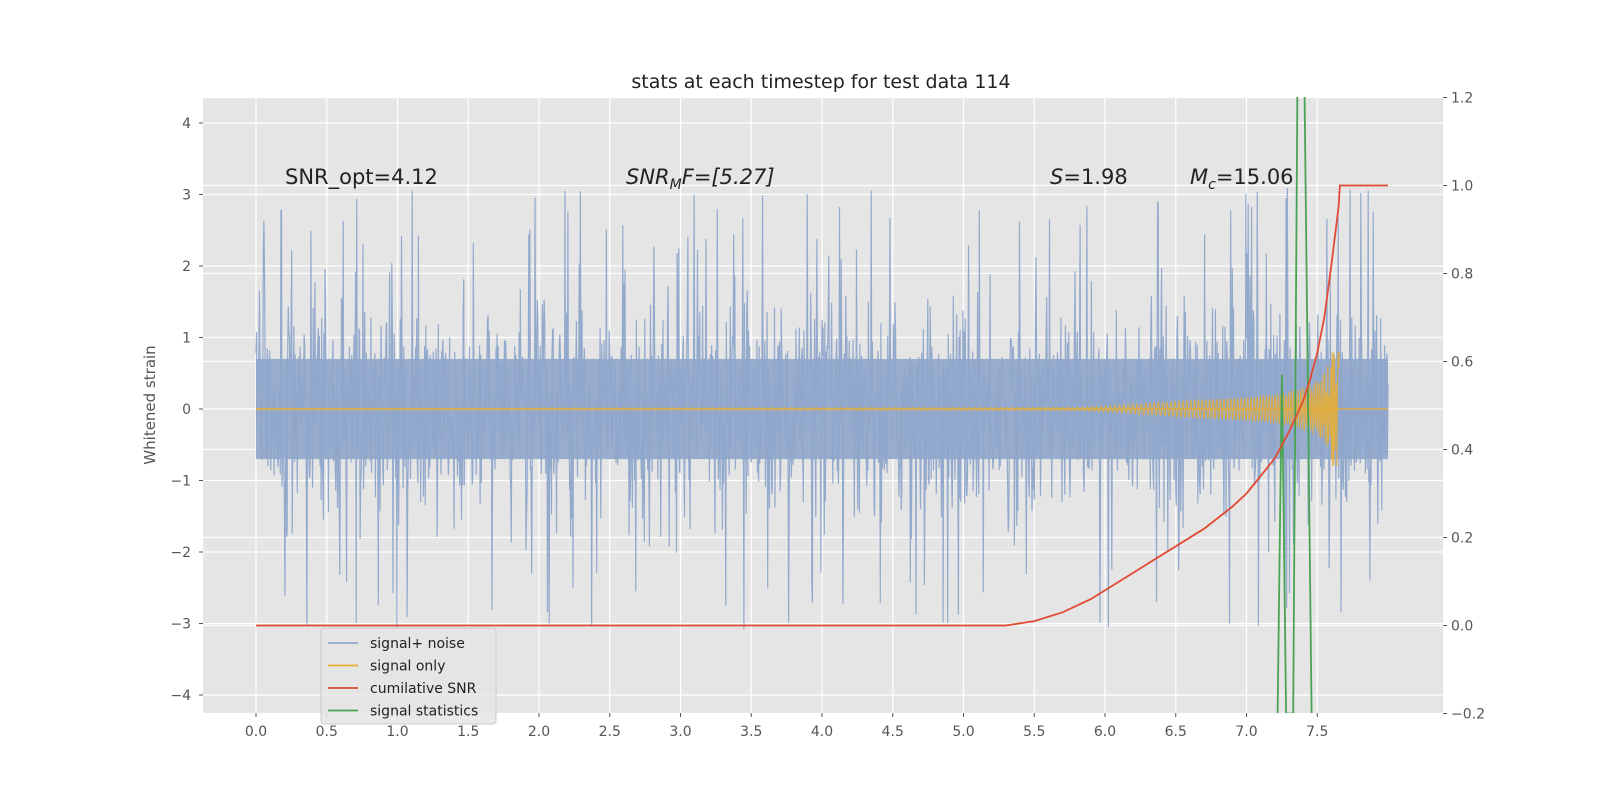  What do you see at coordinates (417, 644) in the screenshot?
I see `legend-label: signal+ noise` at bounding box center [417, 644].